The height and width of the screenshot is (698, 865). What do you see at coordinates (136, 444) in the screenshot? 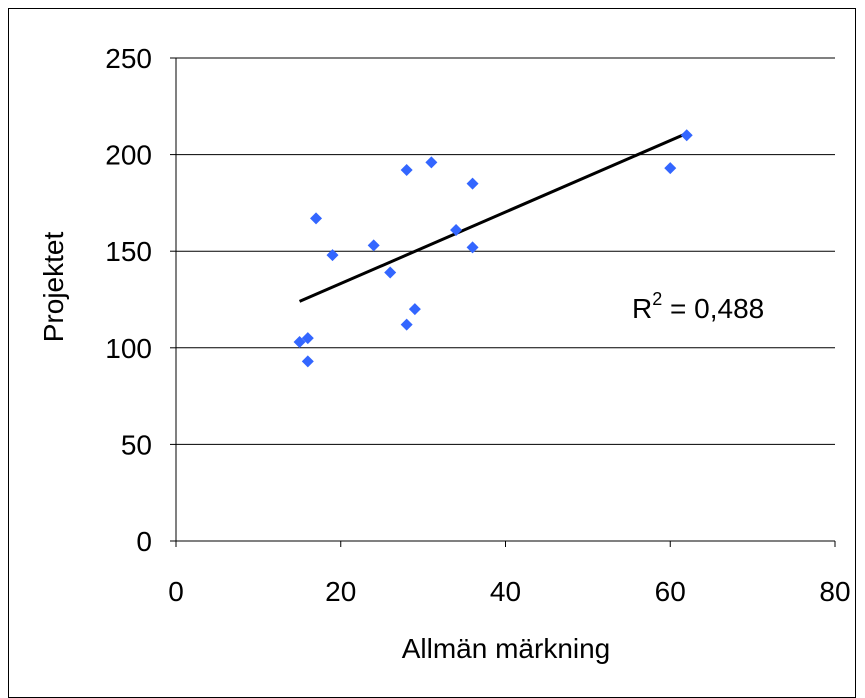
I see `y-tick-label-50: 50` at bounding box center [136, 444].